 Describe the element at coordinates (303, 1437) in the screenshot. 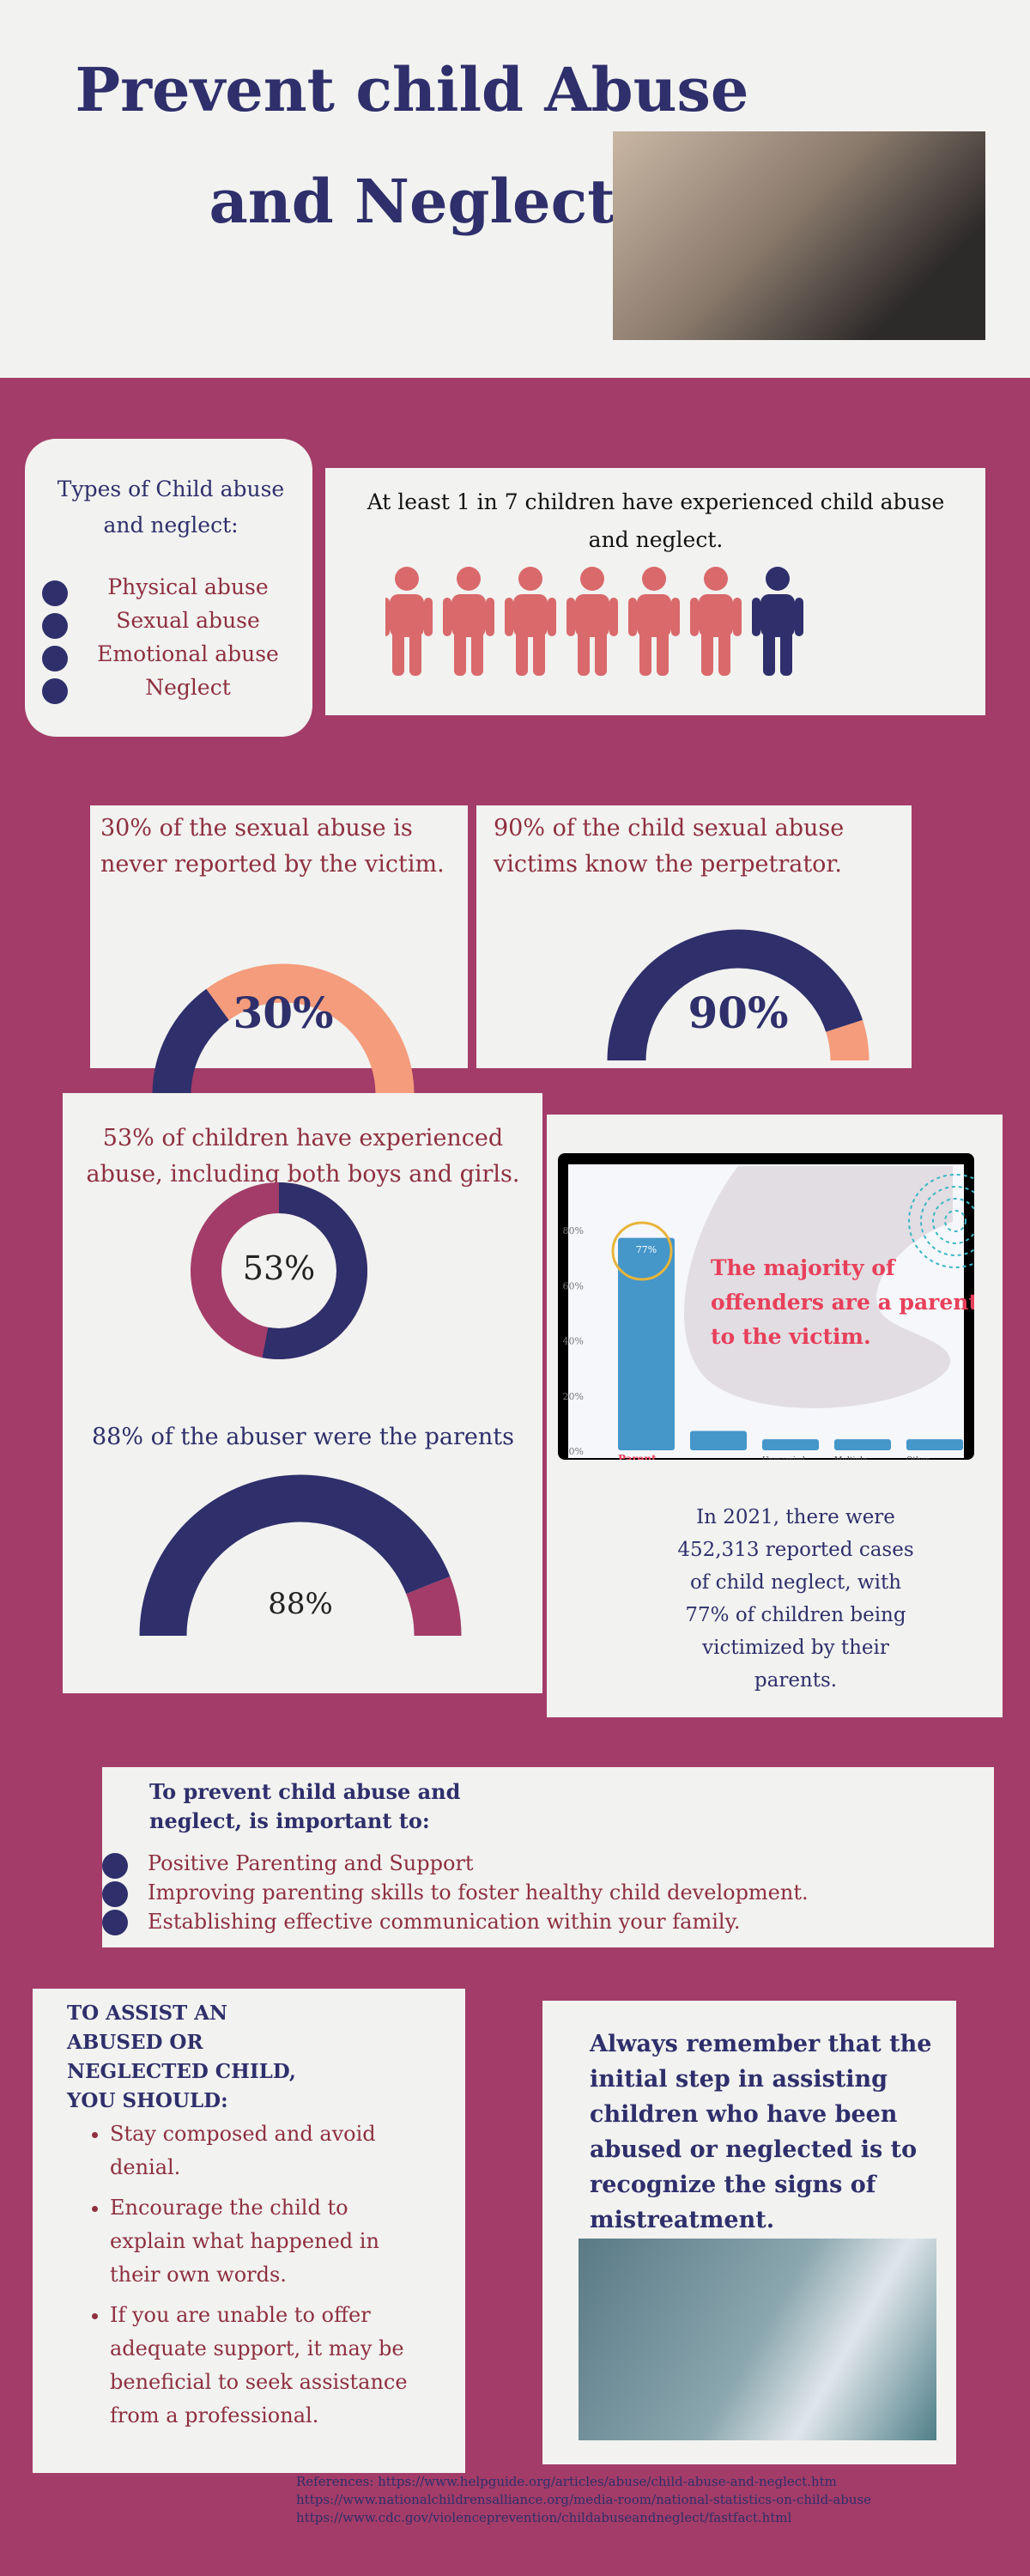

I see `stat-text: 88% of the abuser were the parents` at that location.